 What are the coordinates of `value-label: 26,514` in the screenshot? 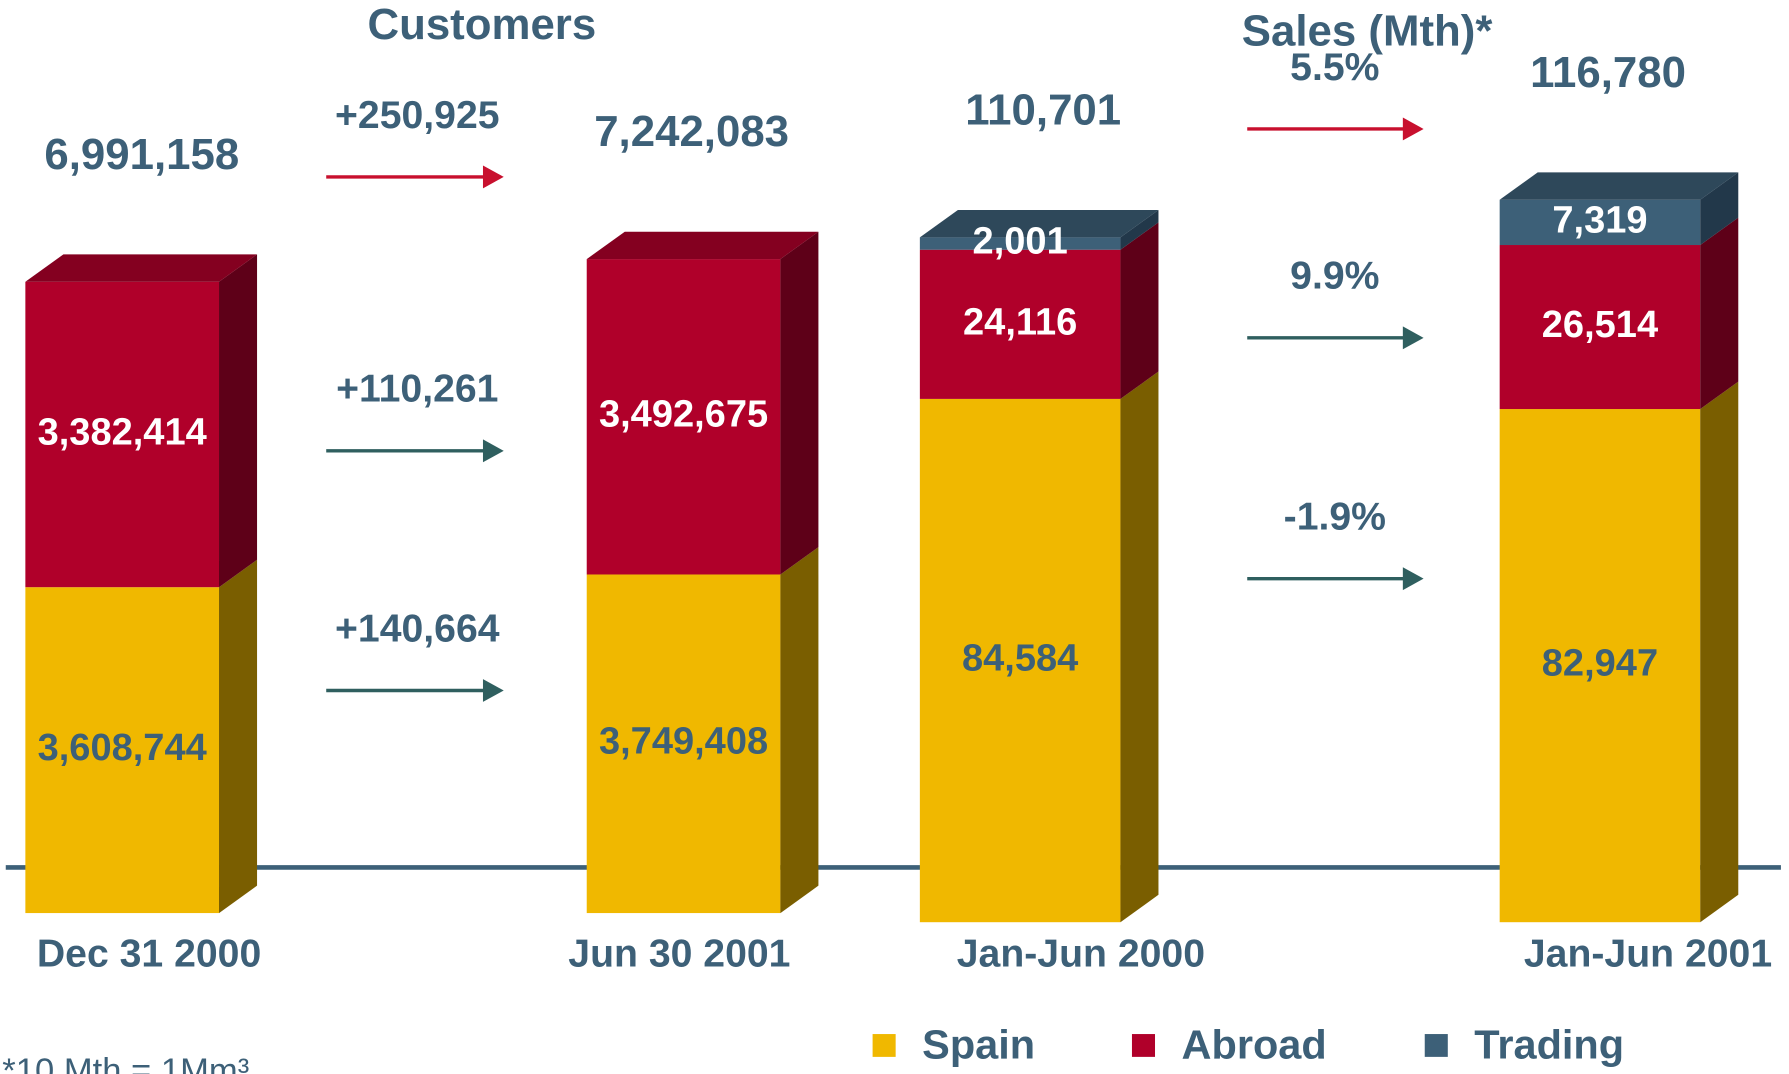 It's located at (1600, 325).